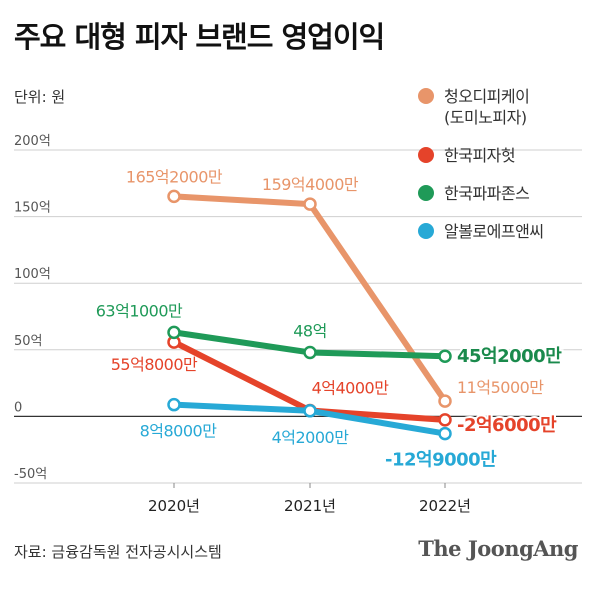 The width and height of the screenshot is (600, 591). Describe the element at coordinates (118, 552) in the screenshot. I see `source-note: 자료: 금융감독원 전자공시시스템` at that location.